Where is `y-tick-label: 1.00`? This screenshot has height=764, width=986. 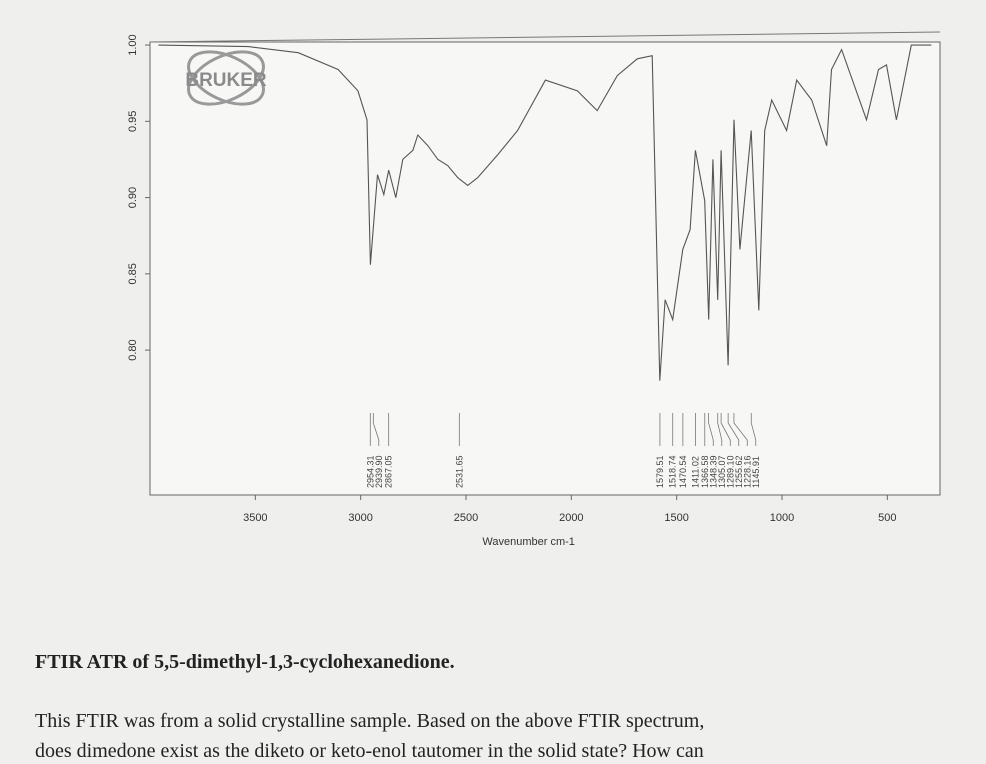
y-tick-label: 1.00 is located at coordinates (133, 44).